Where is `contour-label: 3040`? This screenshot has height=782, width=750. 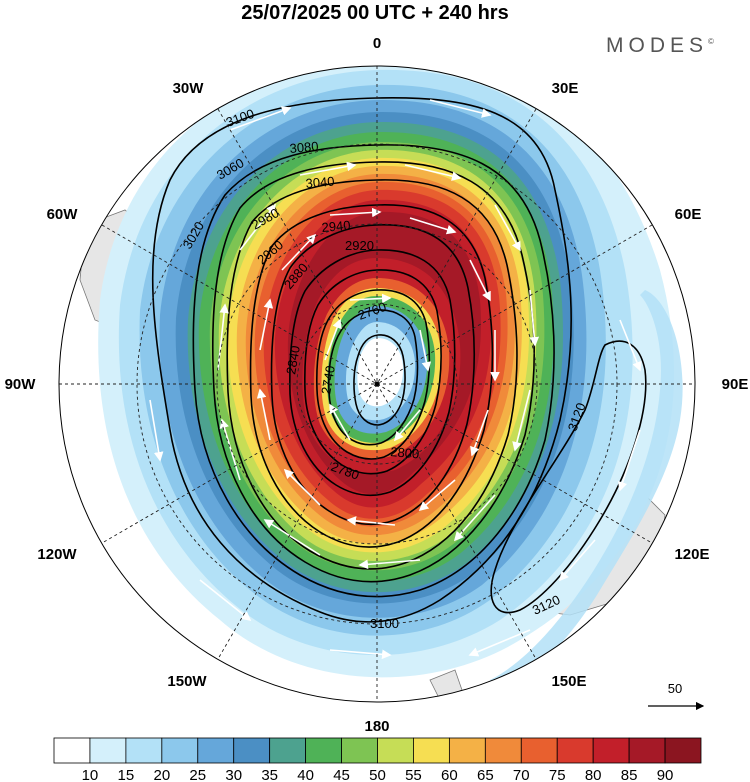
contour-label: 3040 is located at coordinates (320, 182).